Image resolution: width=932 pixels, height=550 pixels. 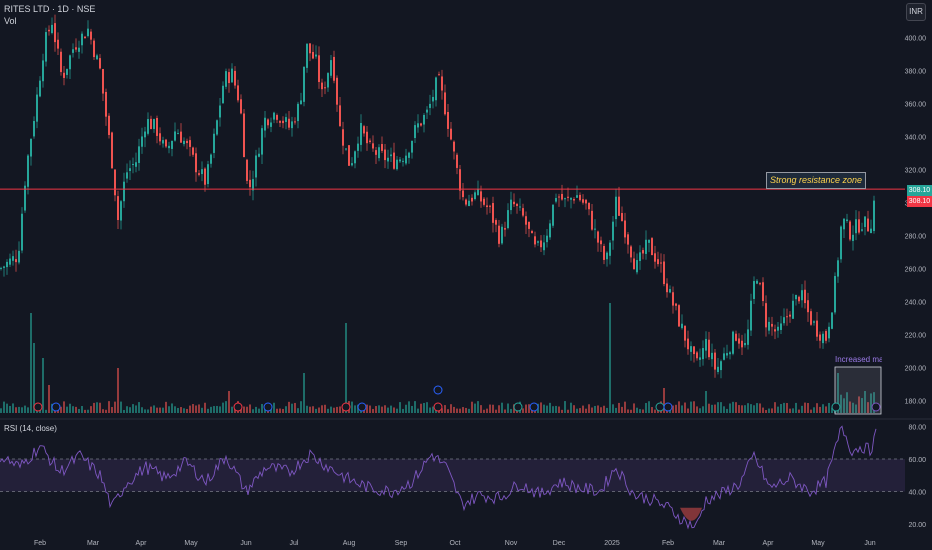 I want to click on price-tick-label: 320.00, so click(x=916, y=171).